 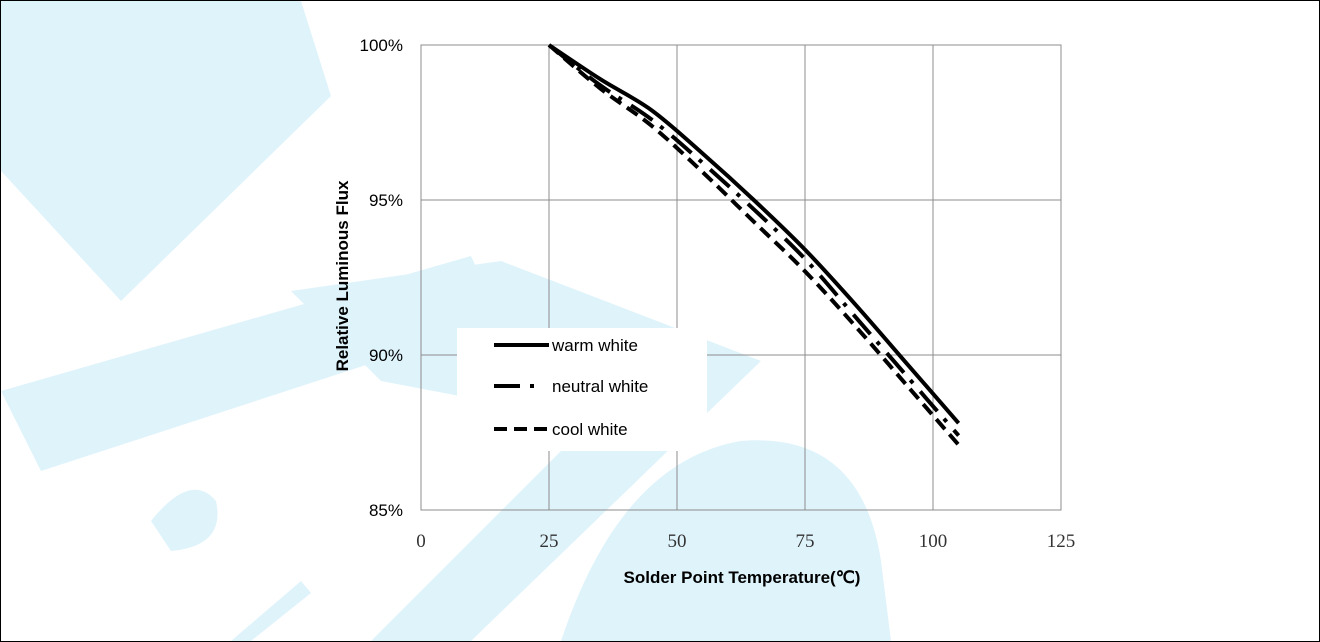 I want to click on y-tick-label: 90%, so click(x=386, y=355).